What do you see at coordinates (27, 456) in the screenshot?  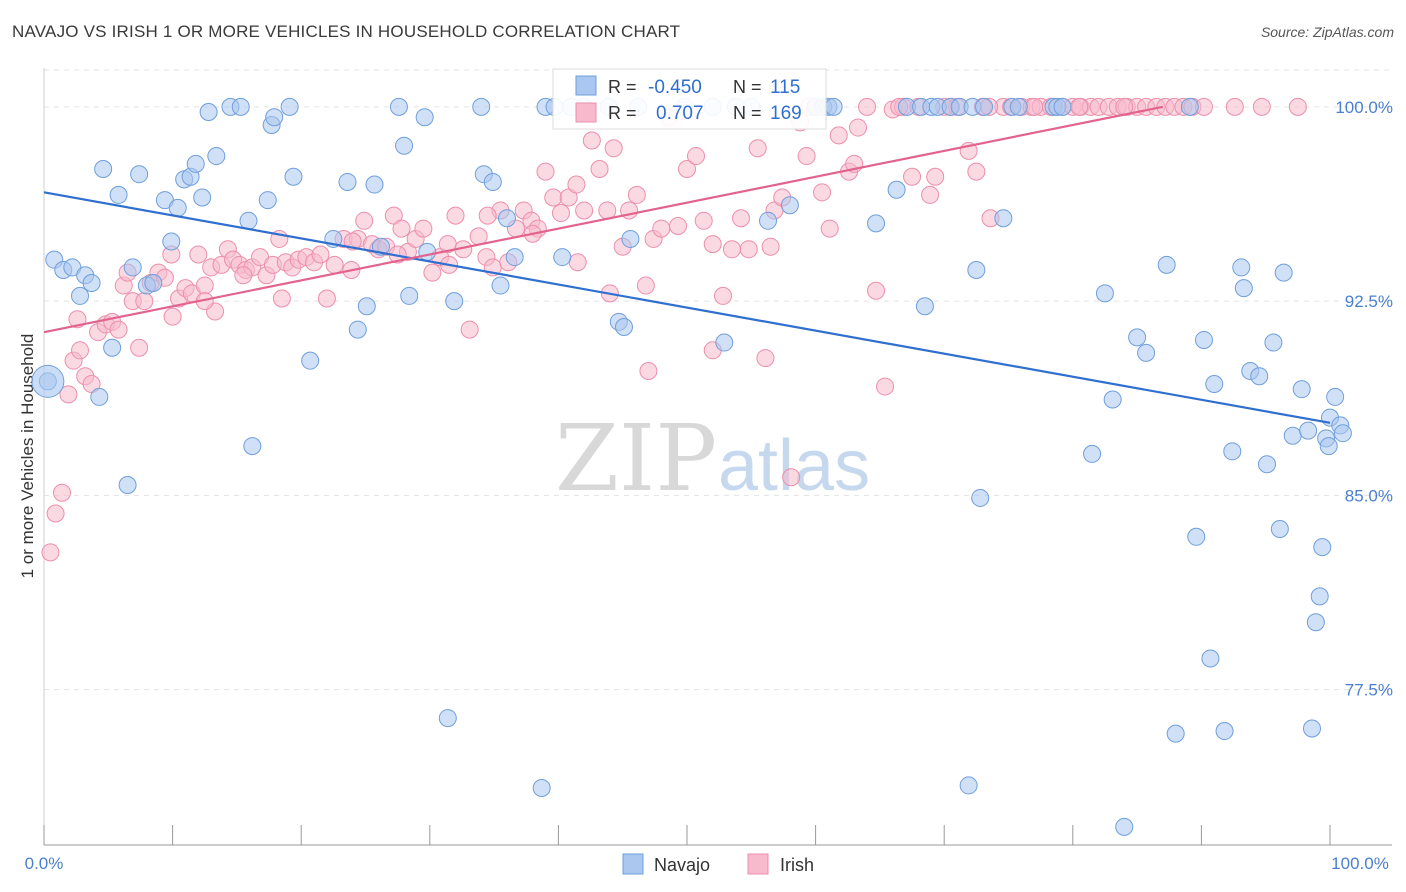 I see `y-axis-title: 1 or more Vehicles in Household` at bounding box center [27, 456].